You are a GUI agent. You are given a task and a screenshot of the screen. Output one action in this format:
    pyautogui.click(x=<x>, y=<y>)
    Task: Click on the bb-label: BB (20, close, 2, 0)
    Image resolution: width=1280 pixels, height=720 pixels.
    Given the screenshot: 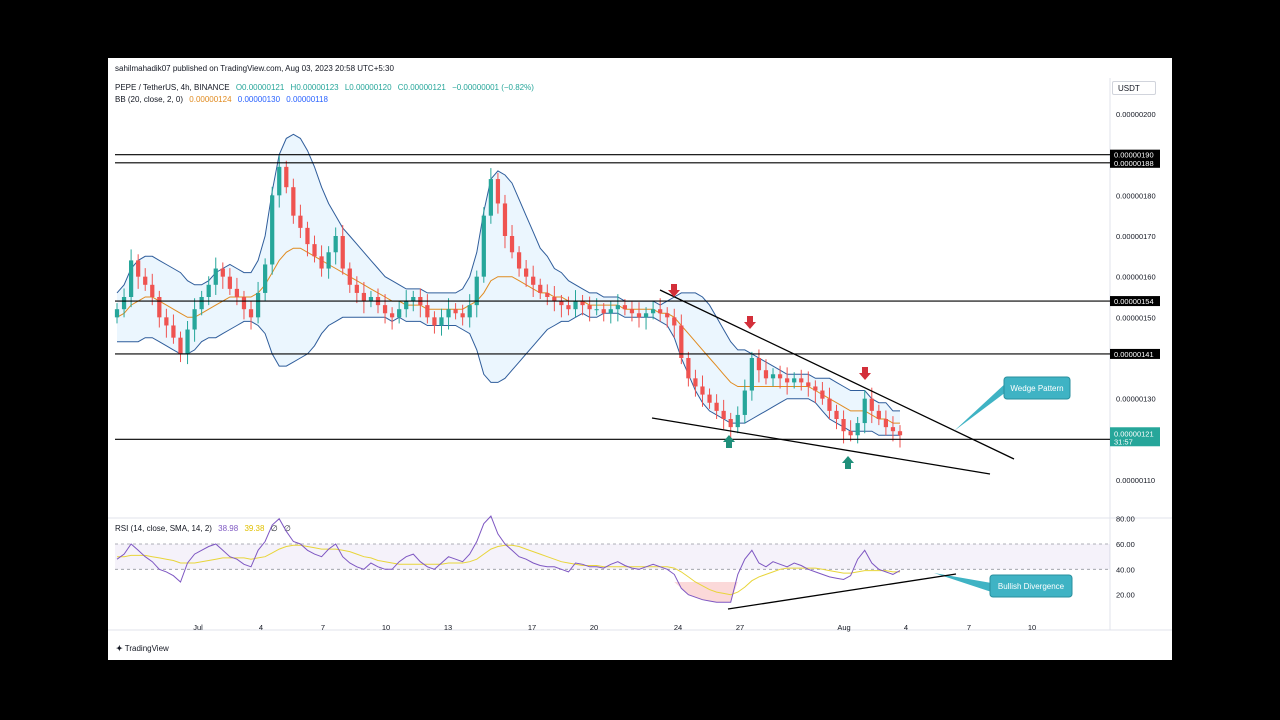 What is the action you would take?
    pyautogui.click(x=149, y=99)
    